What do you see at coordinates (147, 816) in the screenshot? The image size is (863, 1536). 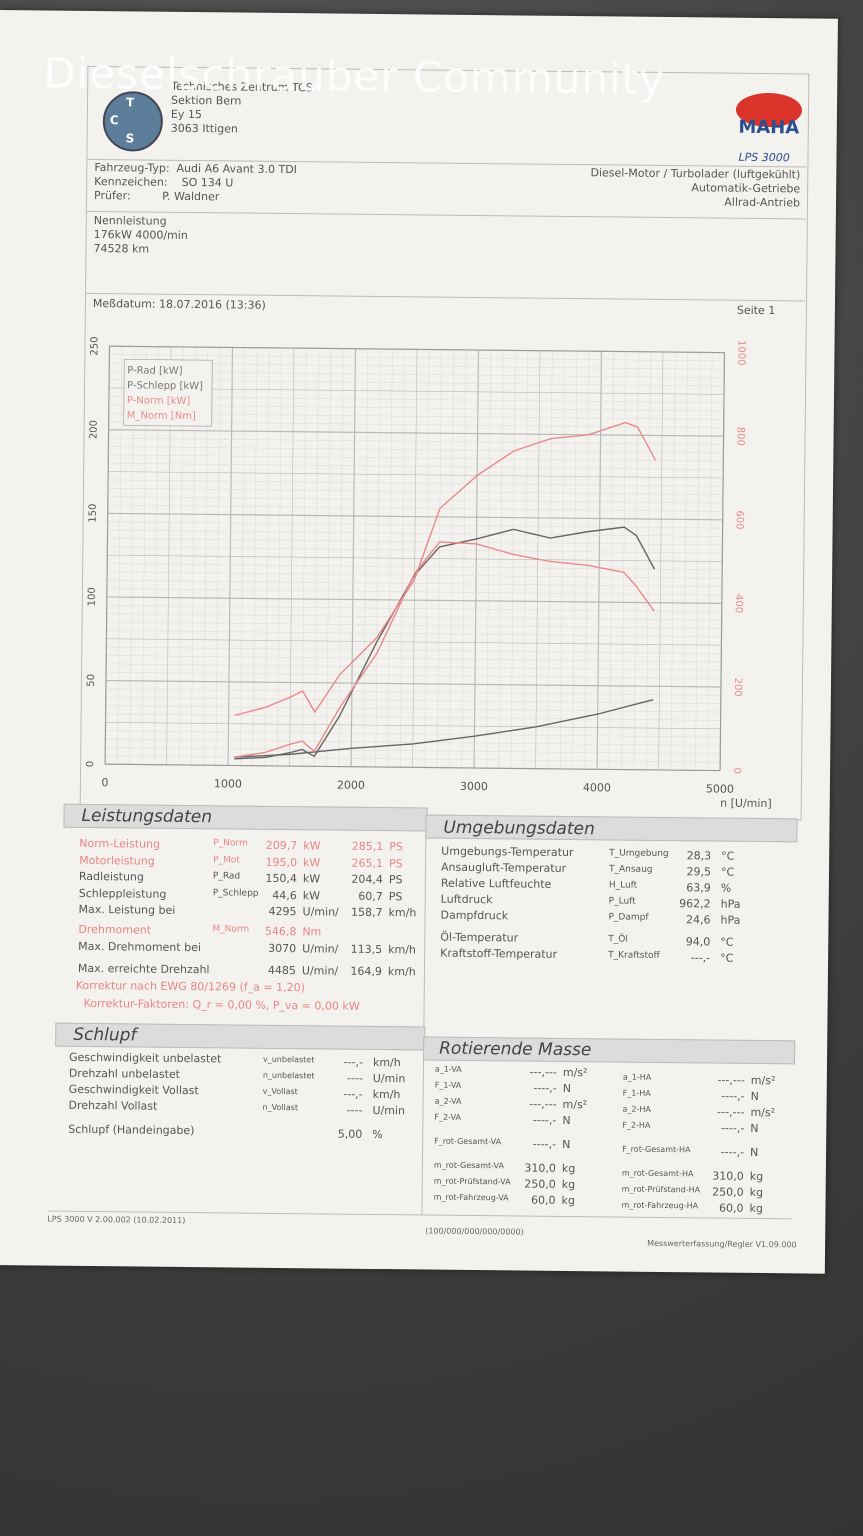 I see `section-leistung: Leistungsdaten` at bounding box center [147, 816].